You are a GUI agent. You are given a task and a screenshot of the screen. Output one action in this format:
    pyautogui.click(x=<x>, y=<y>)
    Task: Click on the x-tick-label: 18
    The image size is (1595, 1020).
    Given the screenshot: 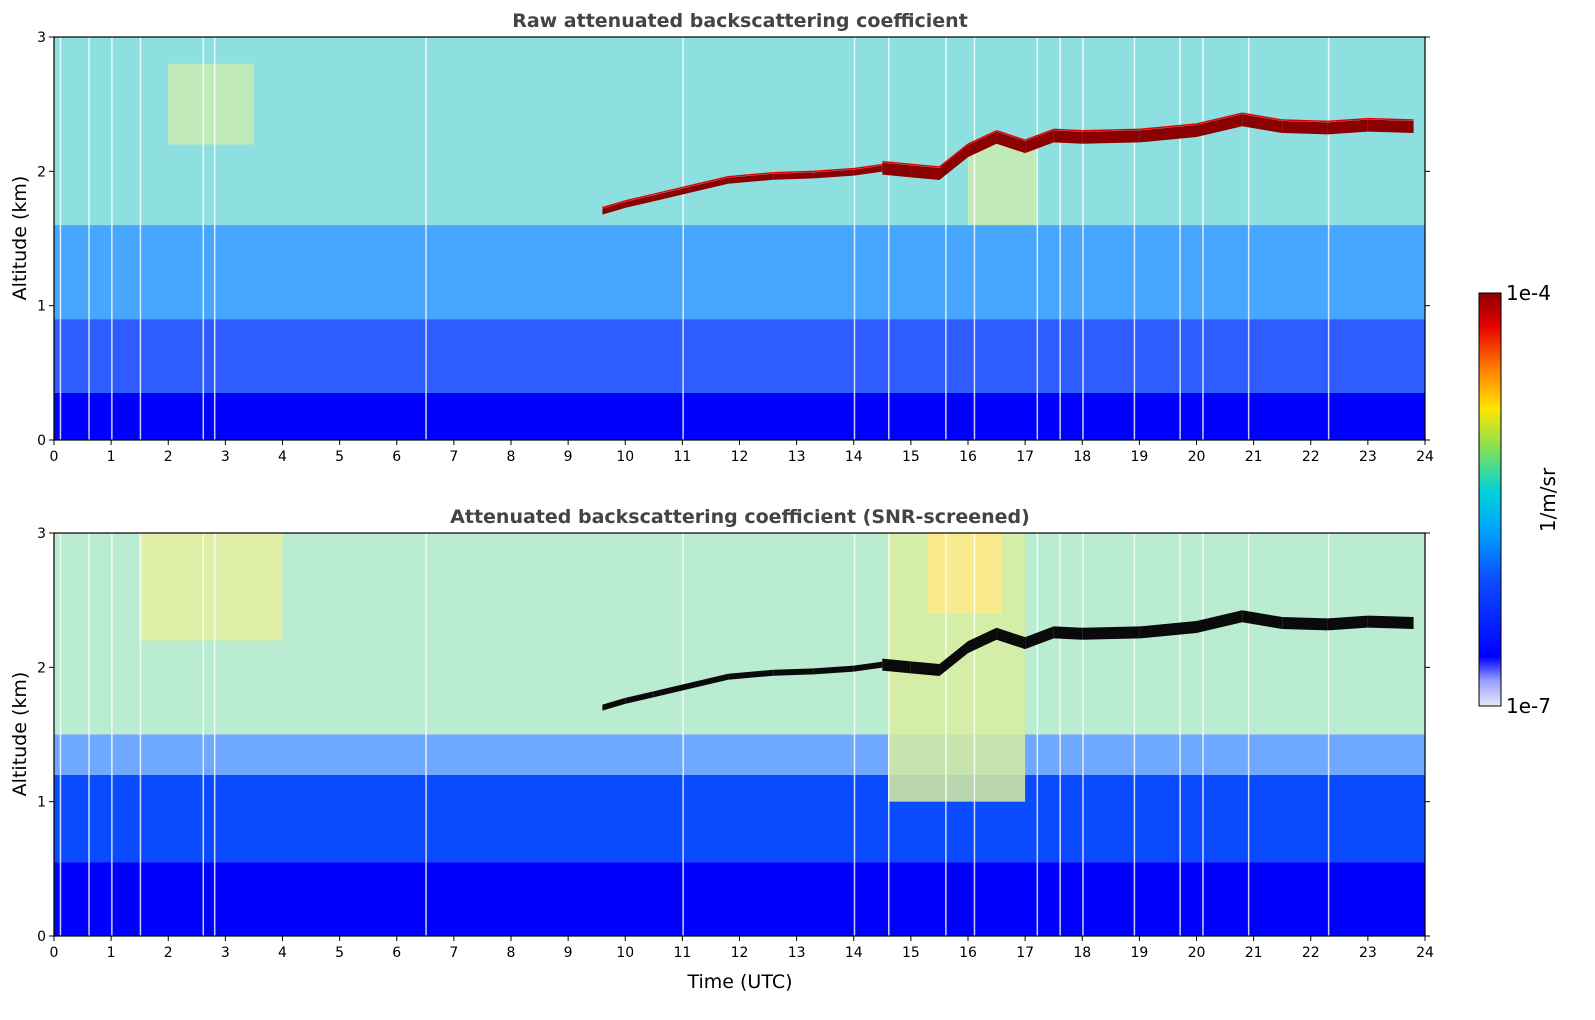 What is the action you would take?
    pyautogui.click(x=1082, y=953)
    